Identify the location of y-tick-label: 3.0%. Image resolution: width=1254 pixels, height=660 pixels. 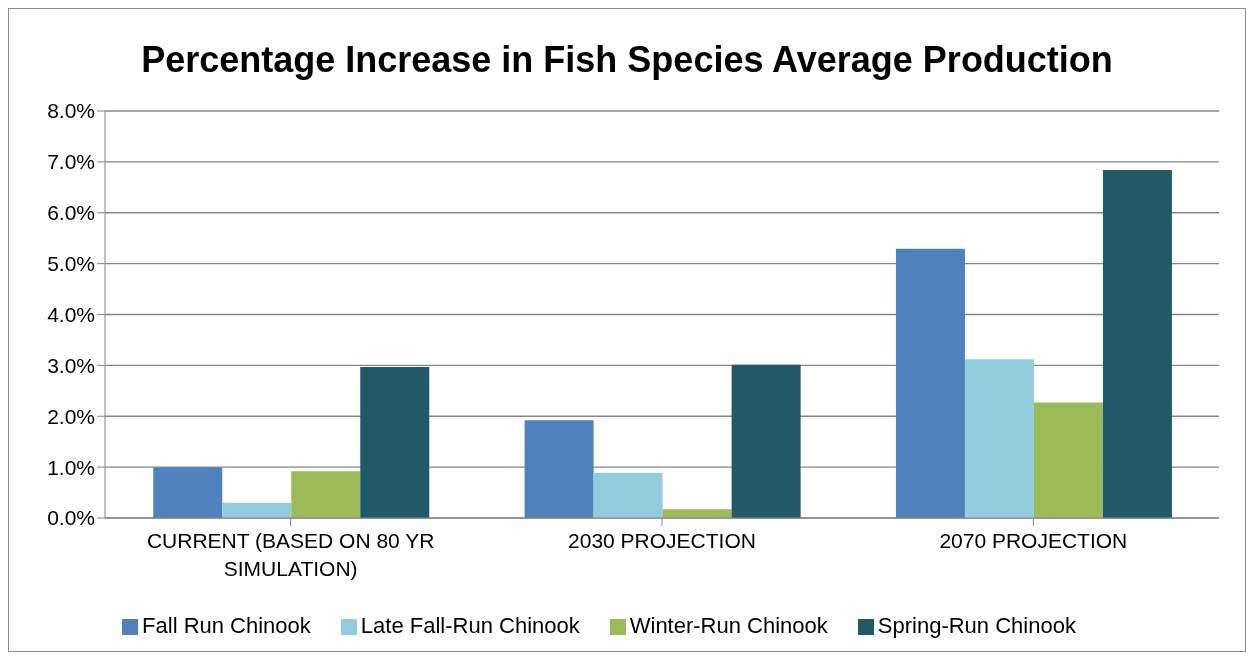
(71, 365).